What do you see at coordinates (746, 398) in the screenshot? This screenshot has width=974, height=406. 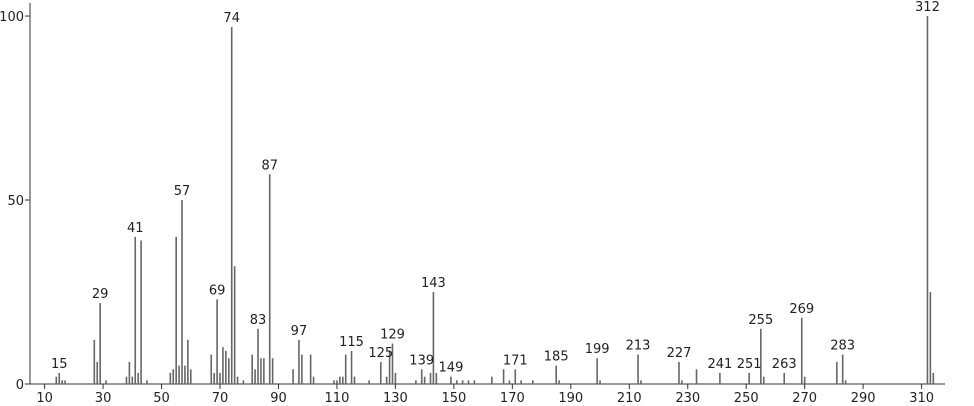 I see `x-tick-label: 250` at bounding box center [746, 398].